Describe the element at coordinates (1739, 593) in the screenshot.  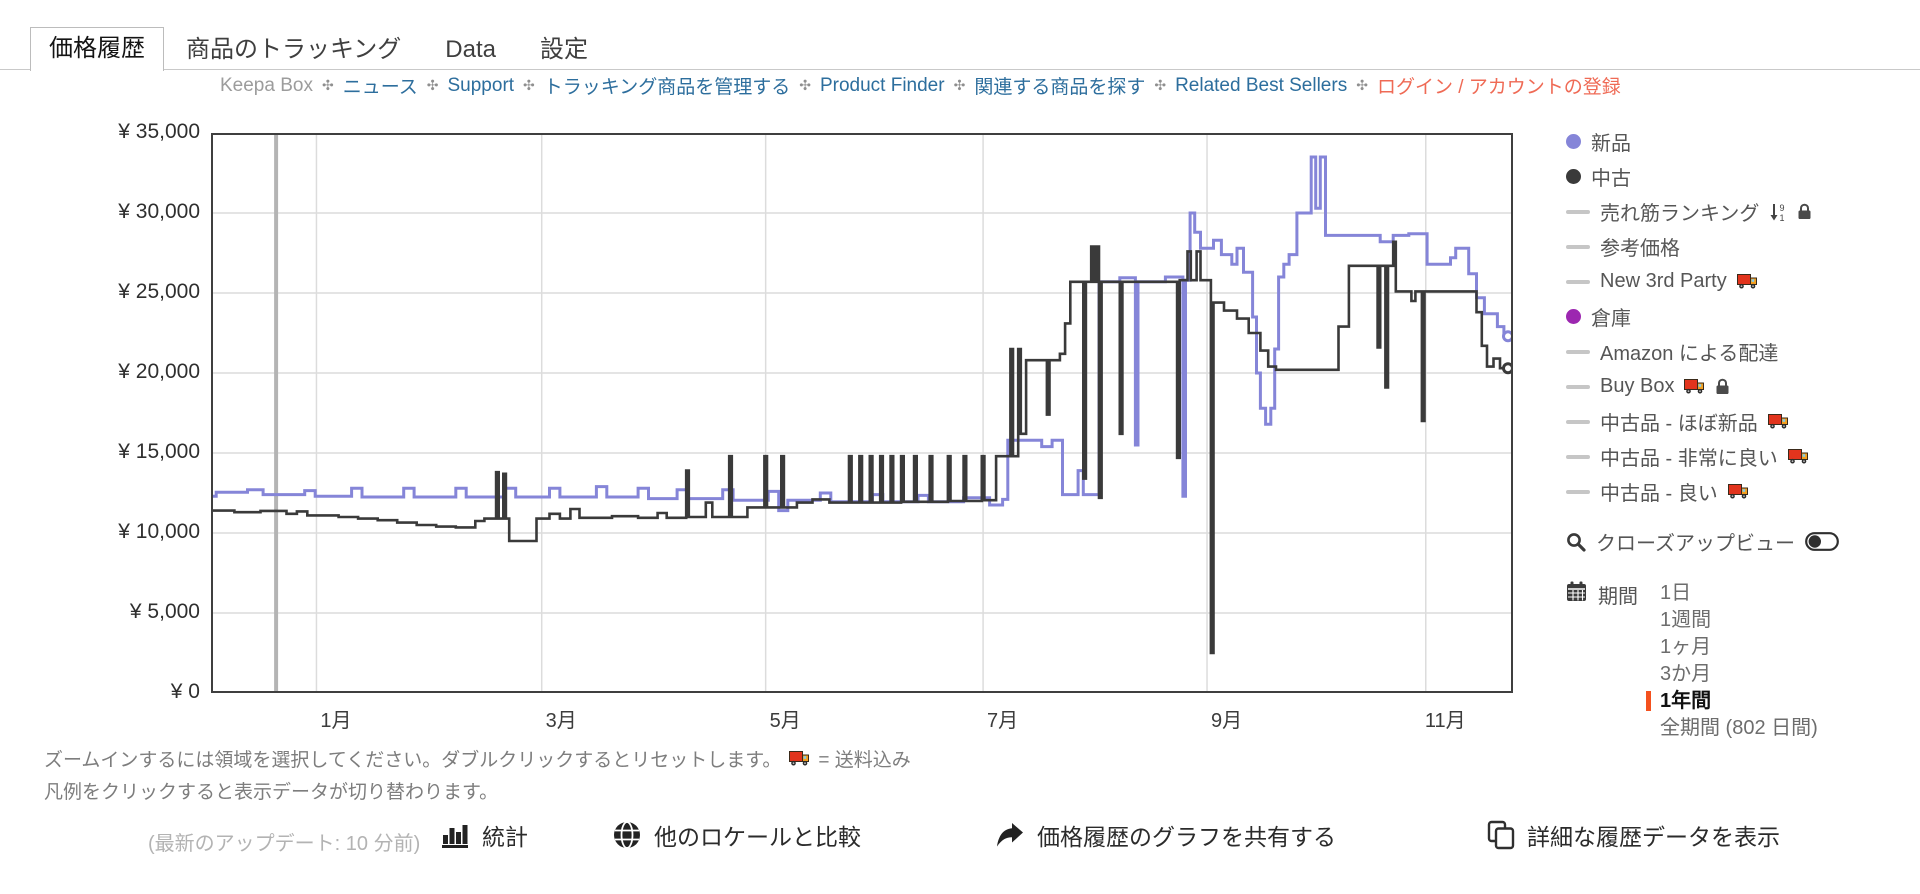
I see `period-option-1: 1日` at that location.